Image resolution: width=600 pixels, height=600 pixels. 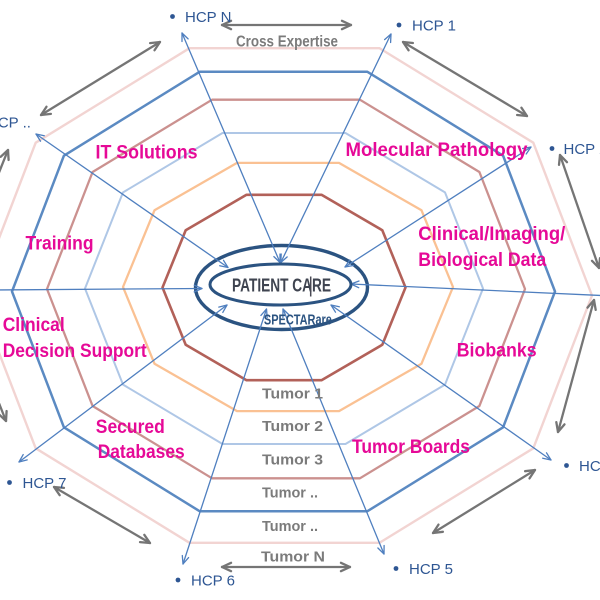 I want to click on svg-text: Molecular Pathology, so click(x=437, y=150).